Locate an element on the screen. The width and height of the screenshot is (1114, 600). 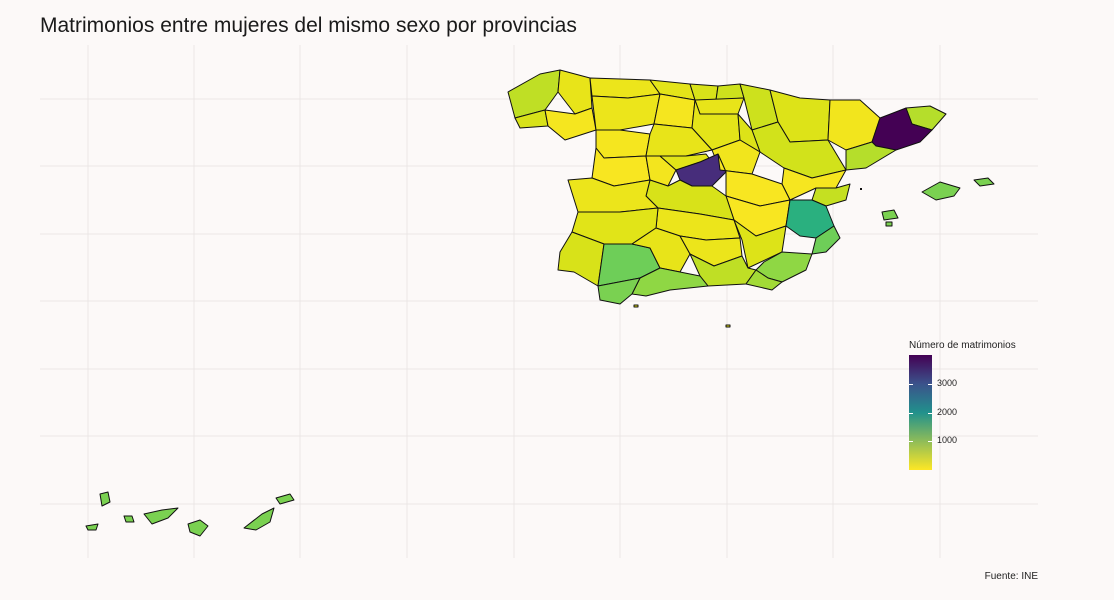
legend-colorbar is located at coordinates (920, 412).